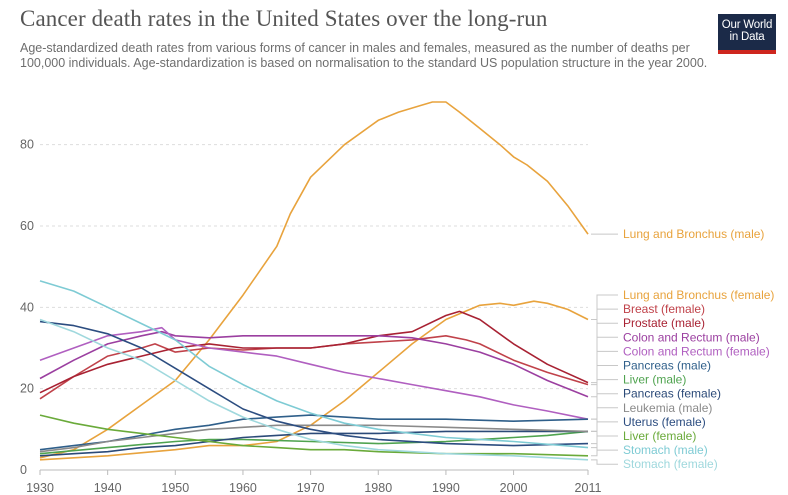  What do you see at coordinates (664, 309) in the screenshot?
I see `legend-label-2: Breast (female)` at bounding box center [664, 309].